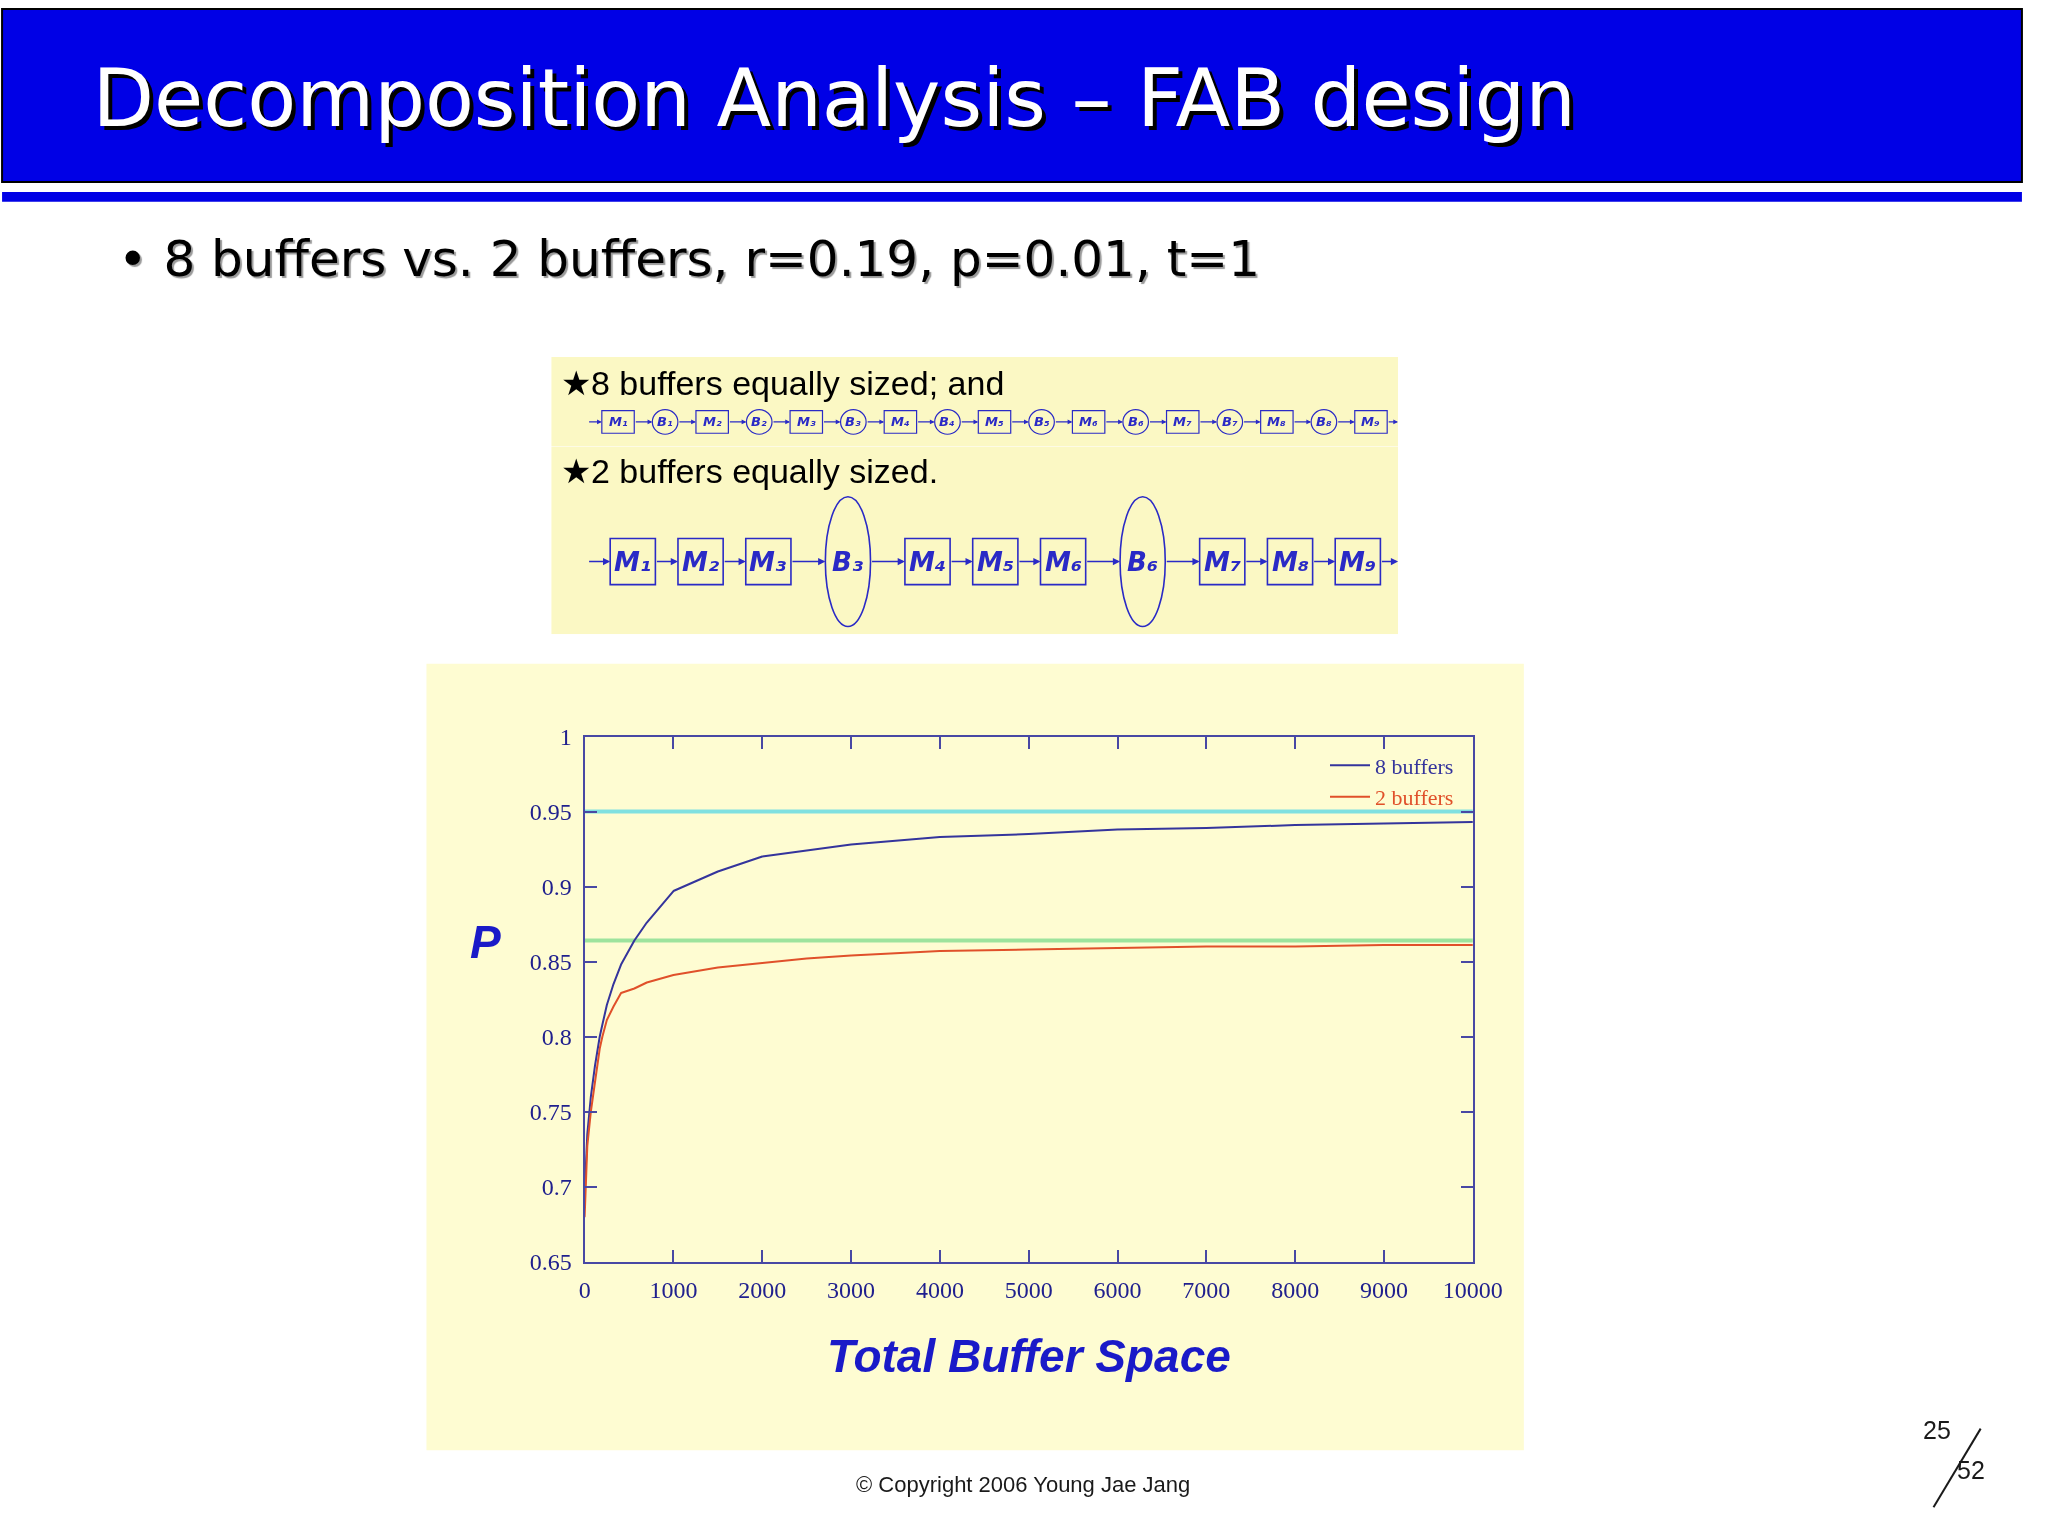  I want to click on legend-label: 2 buffers, so click(1414, 798).